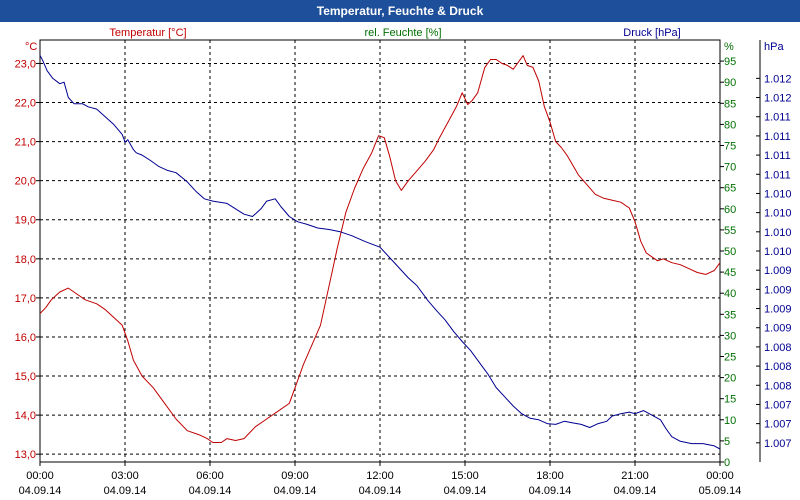 Image resolution: width=800 pixels, height=500 pixels. What do you see at coordinates (651, 33) in the screenshot?
I see `legend-pressure: Druck [hPa]` at bounding box center [651, 33].